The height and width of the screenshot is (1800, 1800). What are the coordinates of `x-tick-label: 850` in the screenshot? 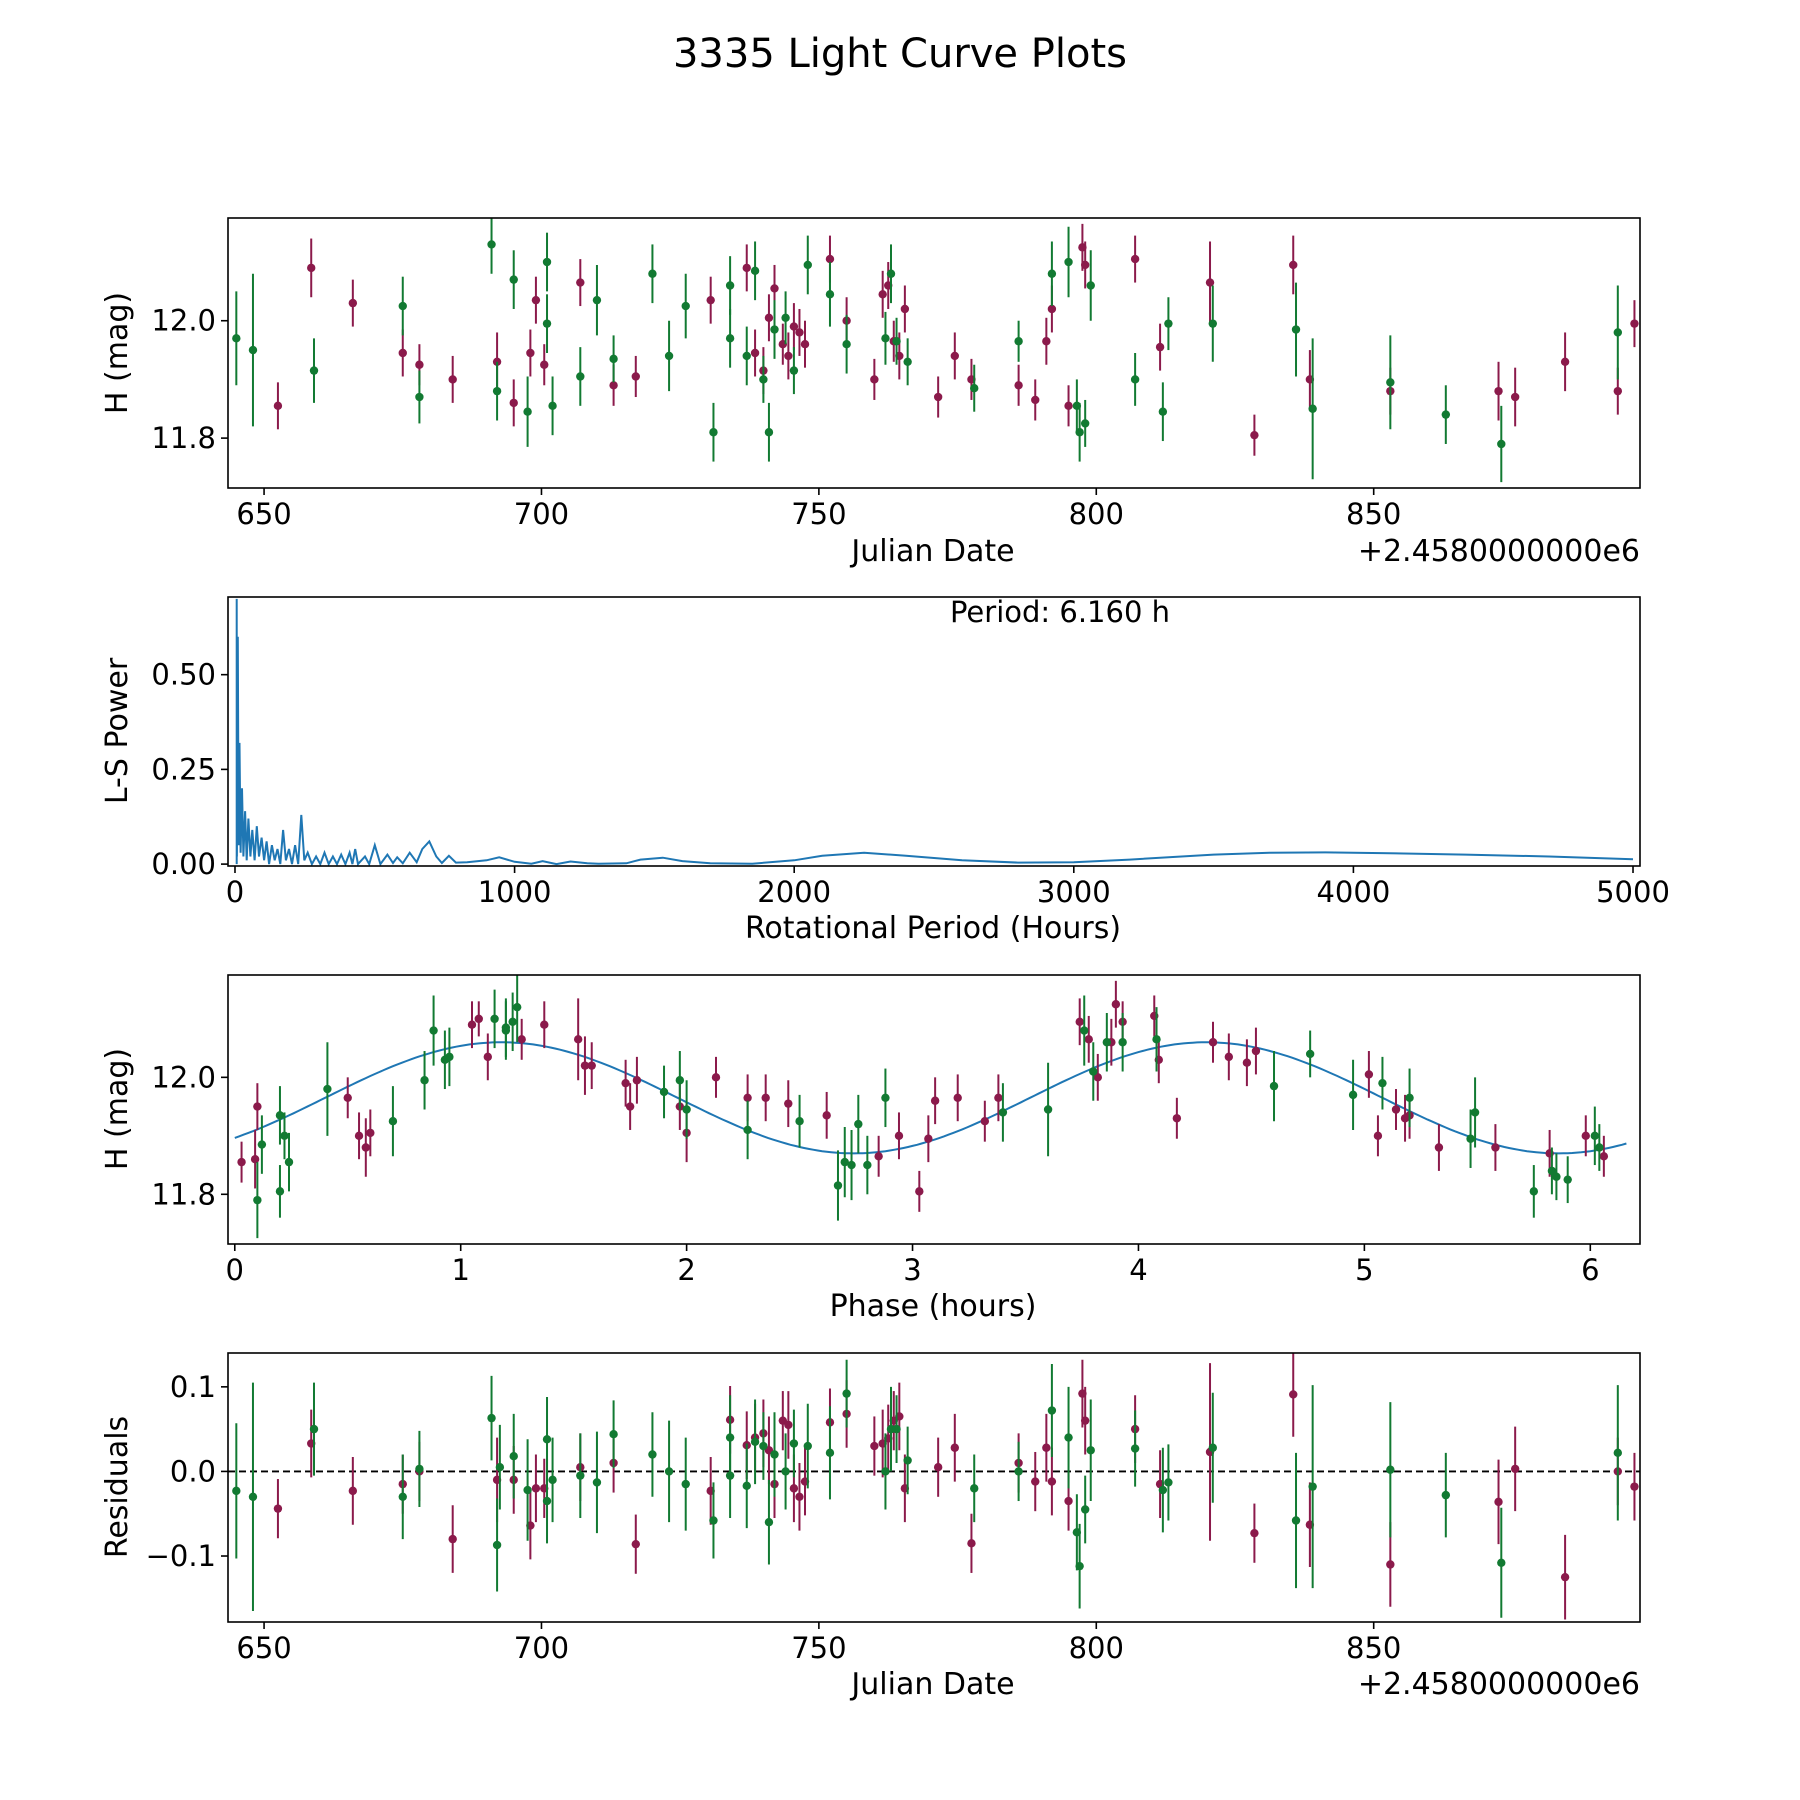 It's located at (1373, 1648).